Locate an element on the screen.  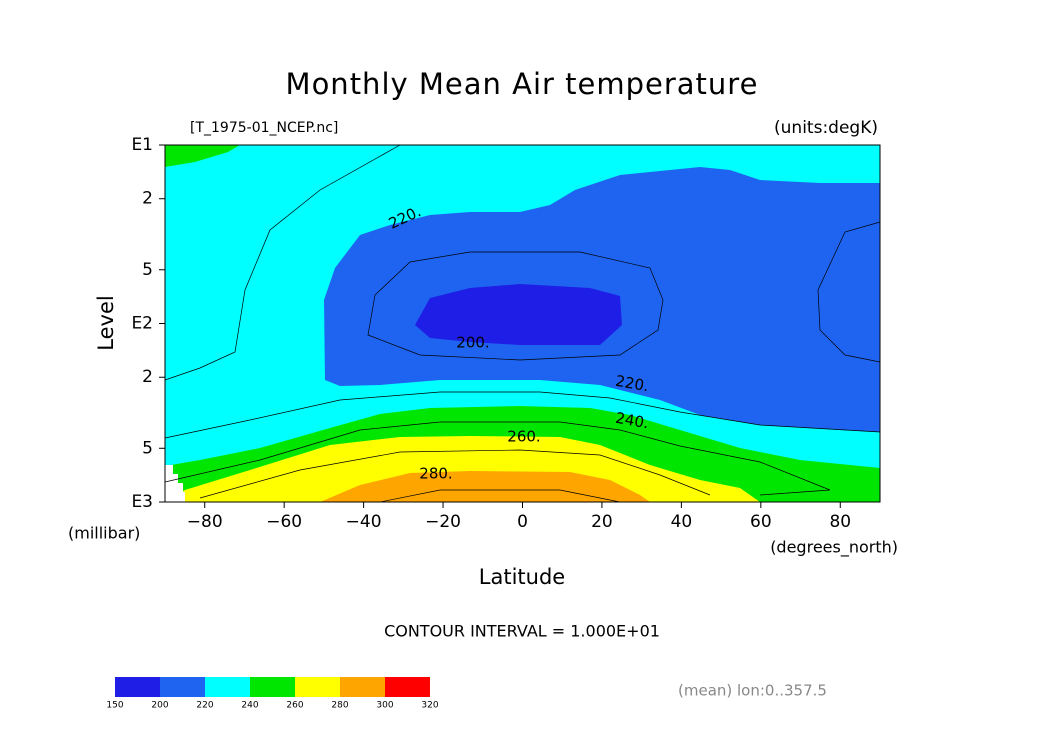
contour-label: 260. is located at coordinates (523, 437).